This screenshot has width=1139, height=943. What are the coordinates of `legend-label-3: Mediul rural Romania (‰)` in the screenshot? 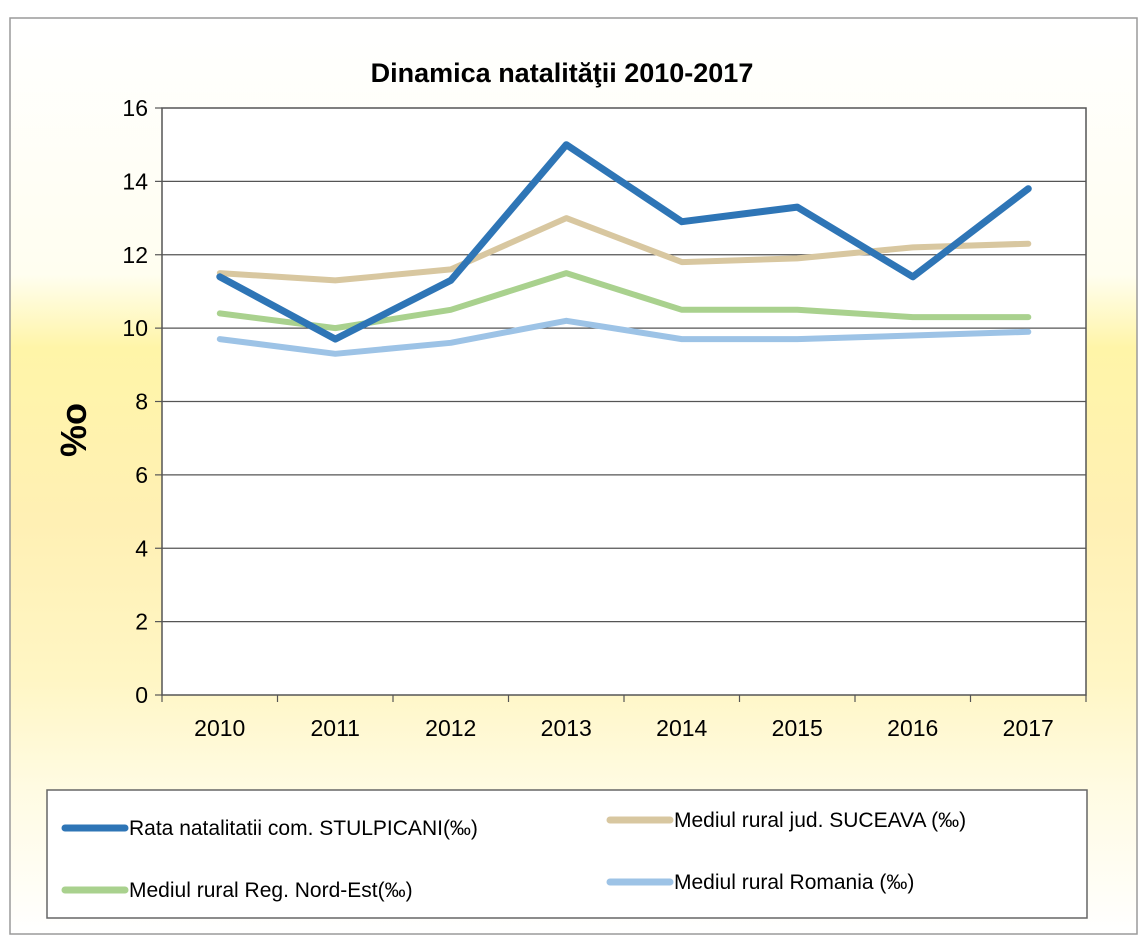 It's located at (794, 882).